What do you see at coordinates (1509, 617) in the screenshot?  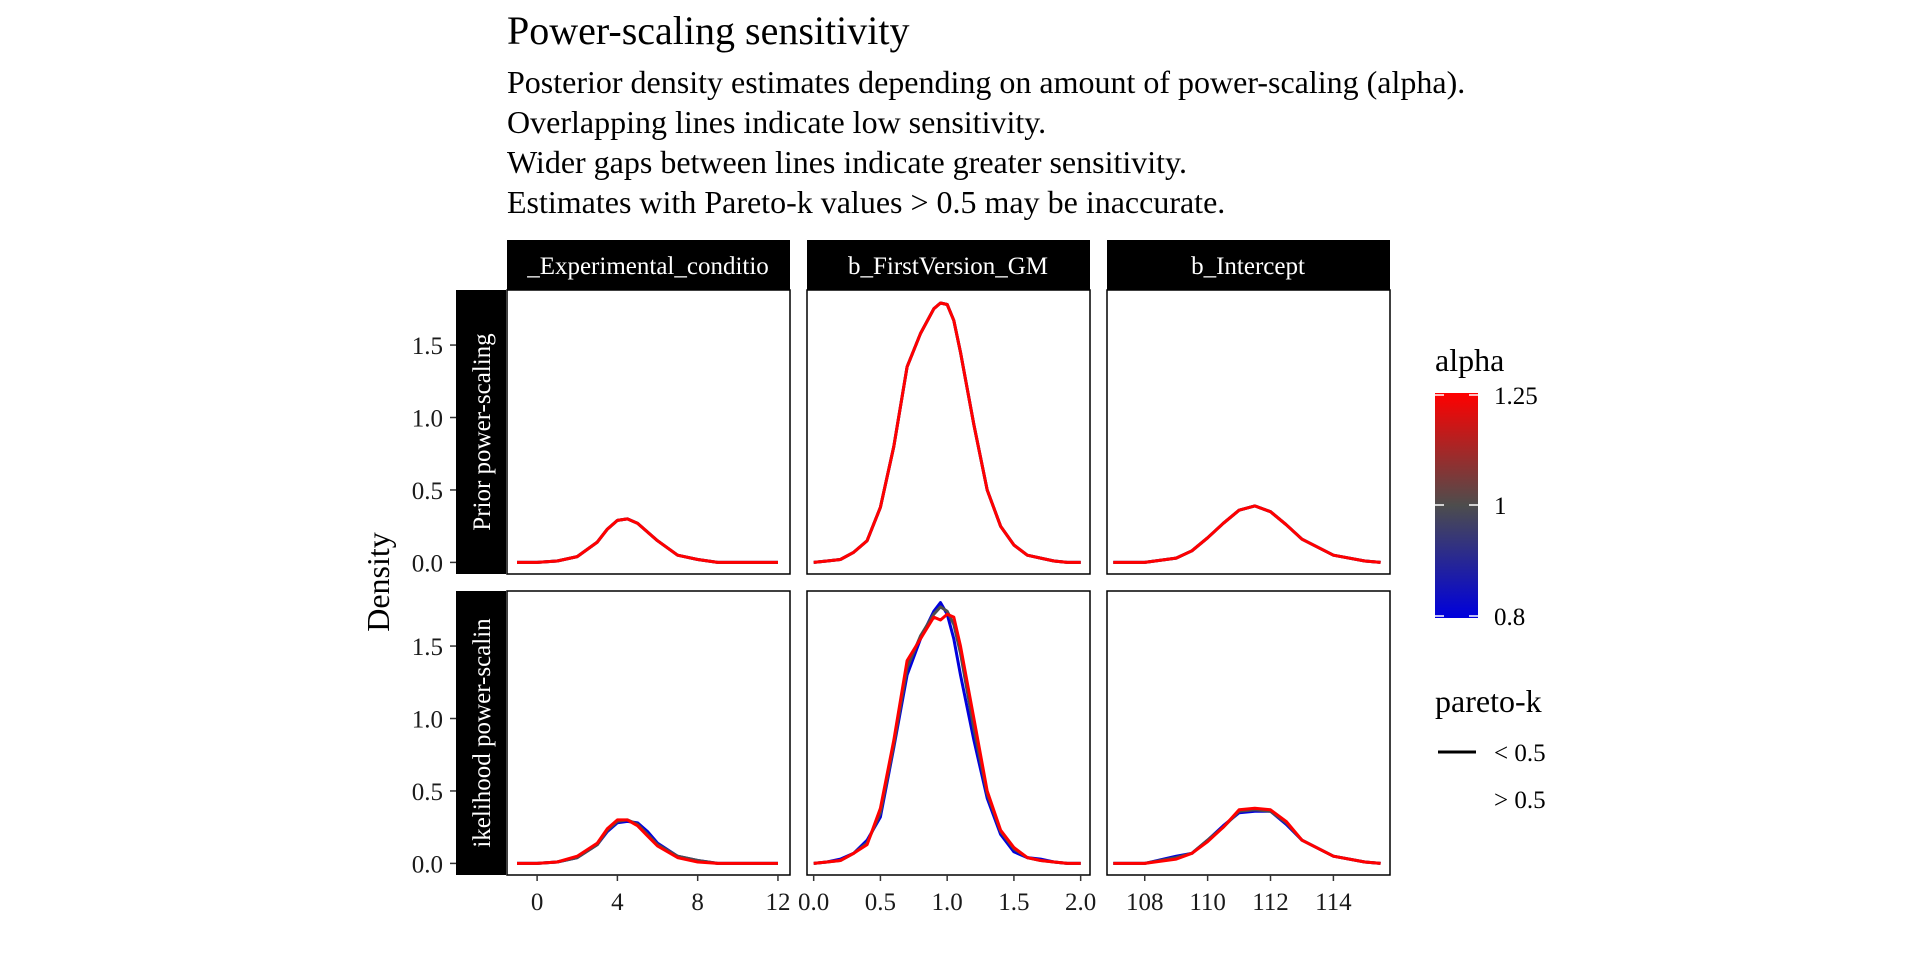 I see `alpha-tick-label: 0.8` at bounding box center [1509, 617].